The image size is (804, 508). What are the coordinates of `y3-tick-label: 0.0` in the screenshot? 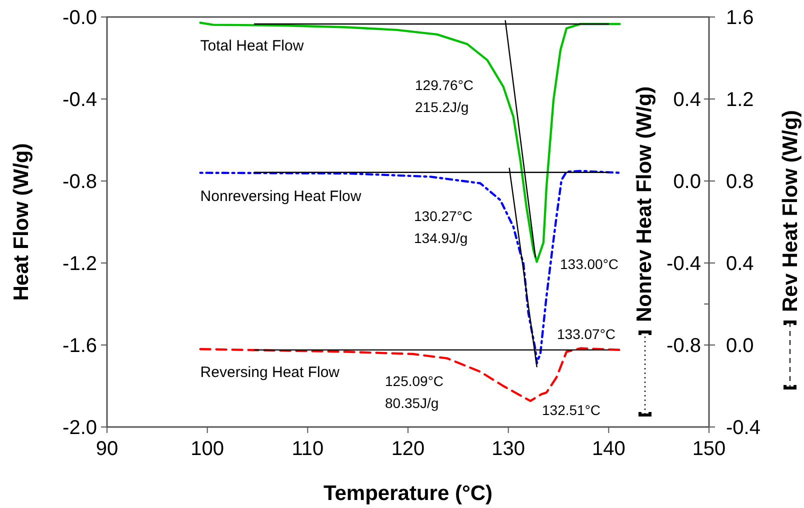 It's located at (740, 346).